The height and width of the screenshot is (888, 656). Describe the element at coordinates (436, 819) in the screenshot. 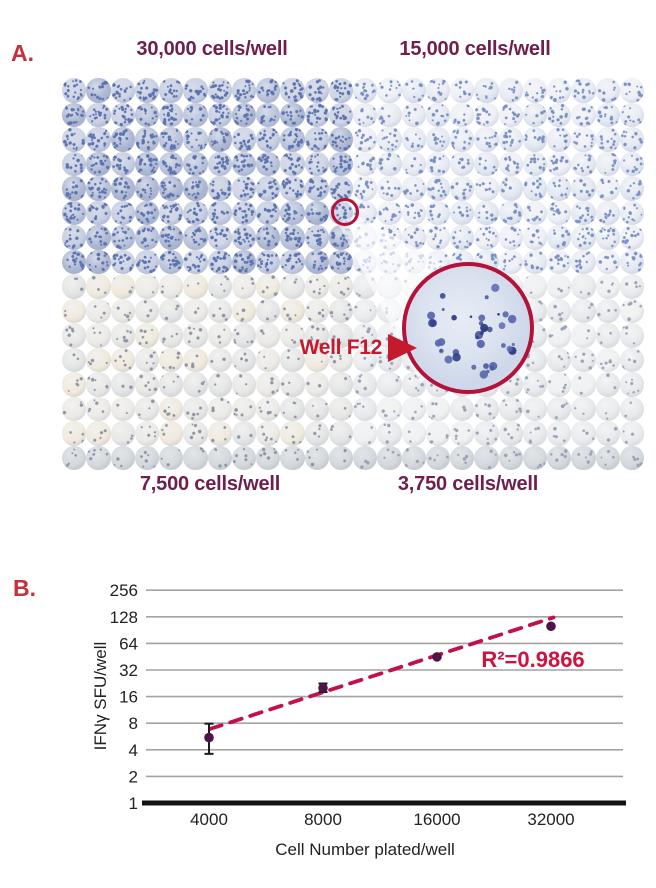

I see `x-tick-label: 16000` at that location.